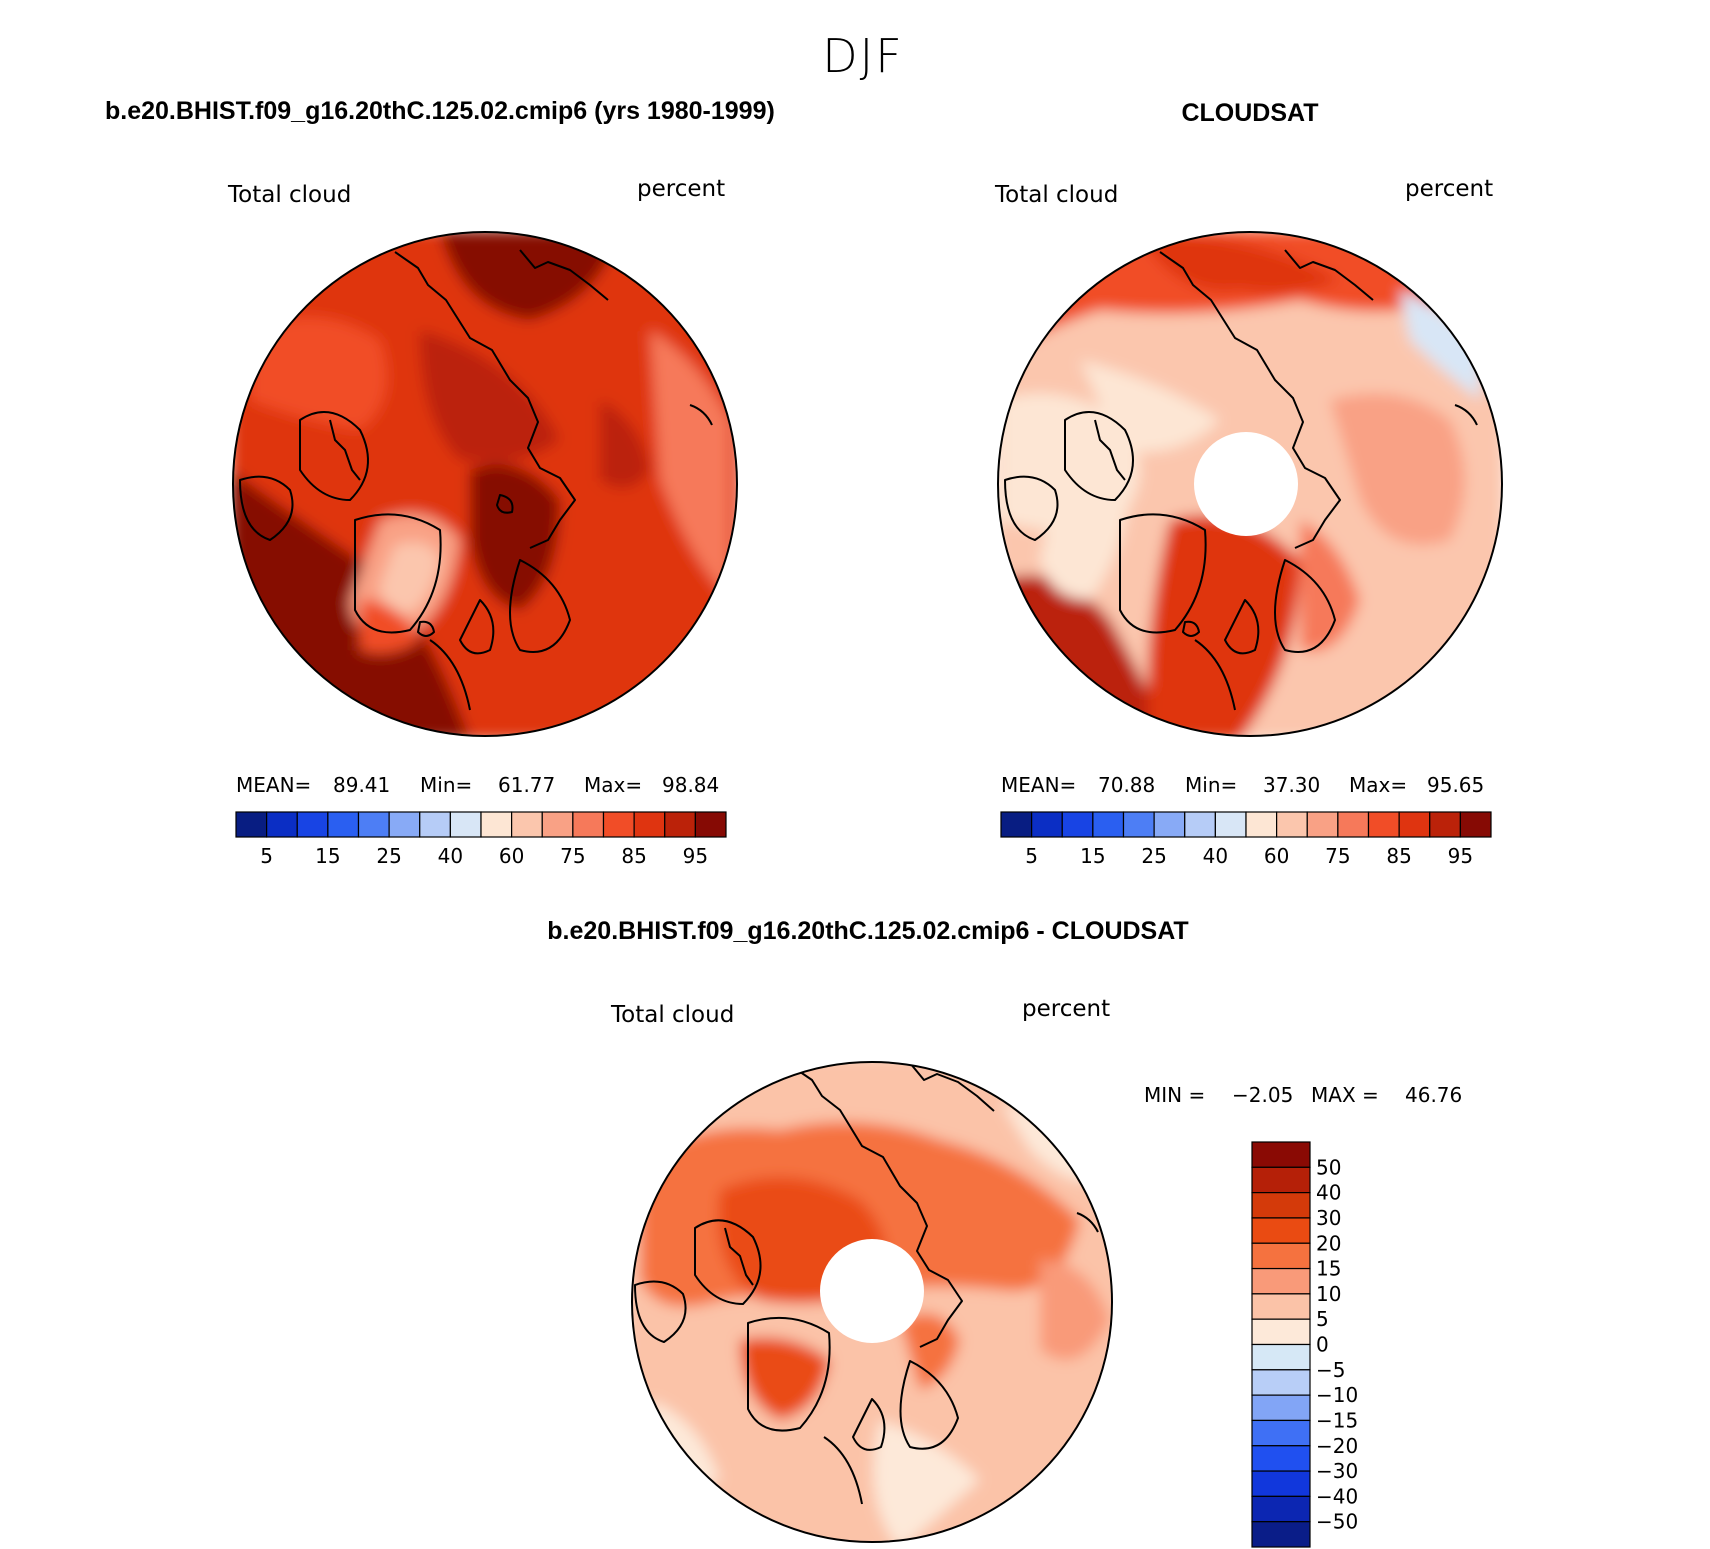 The image size is (1710, 1549). I want to click on season-title: DJF, so click(862, 56).